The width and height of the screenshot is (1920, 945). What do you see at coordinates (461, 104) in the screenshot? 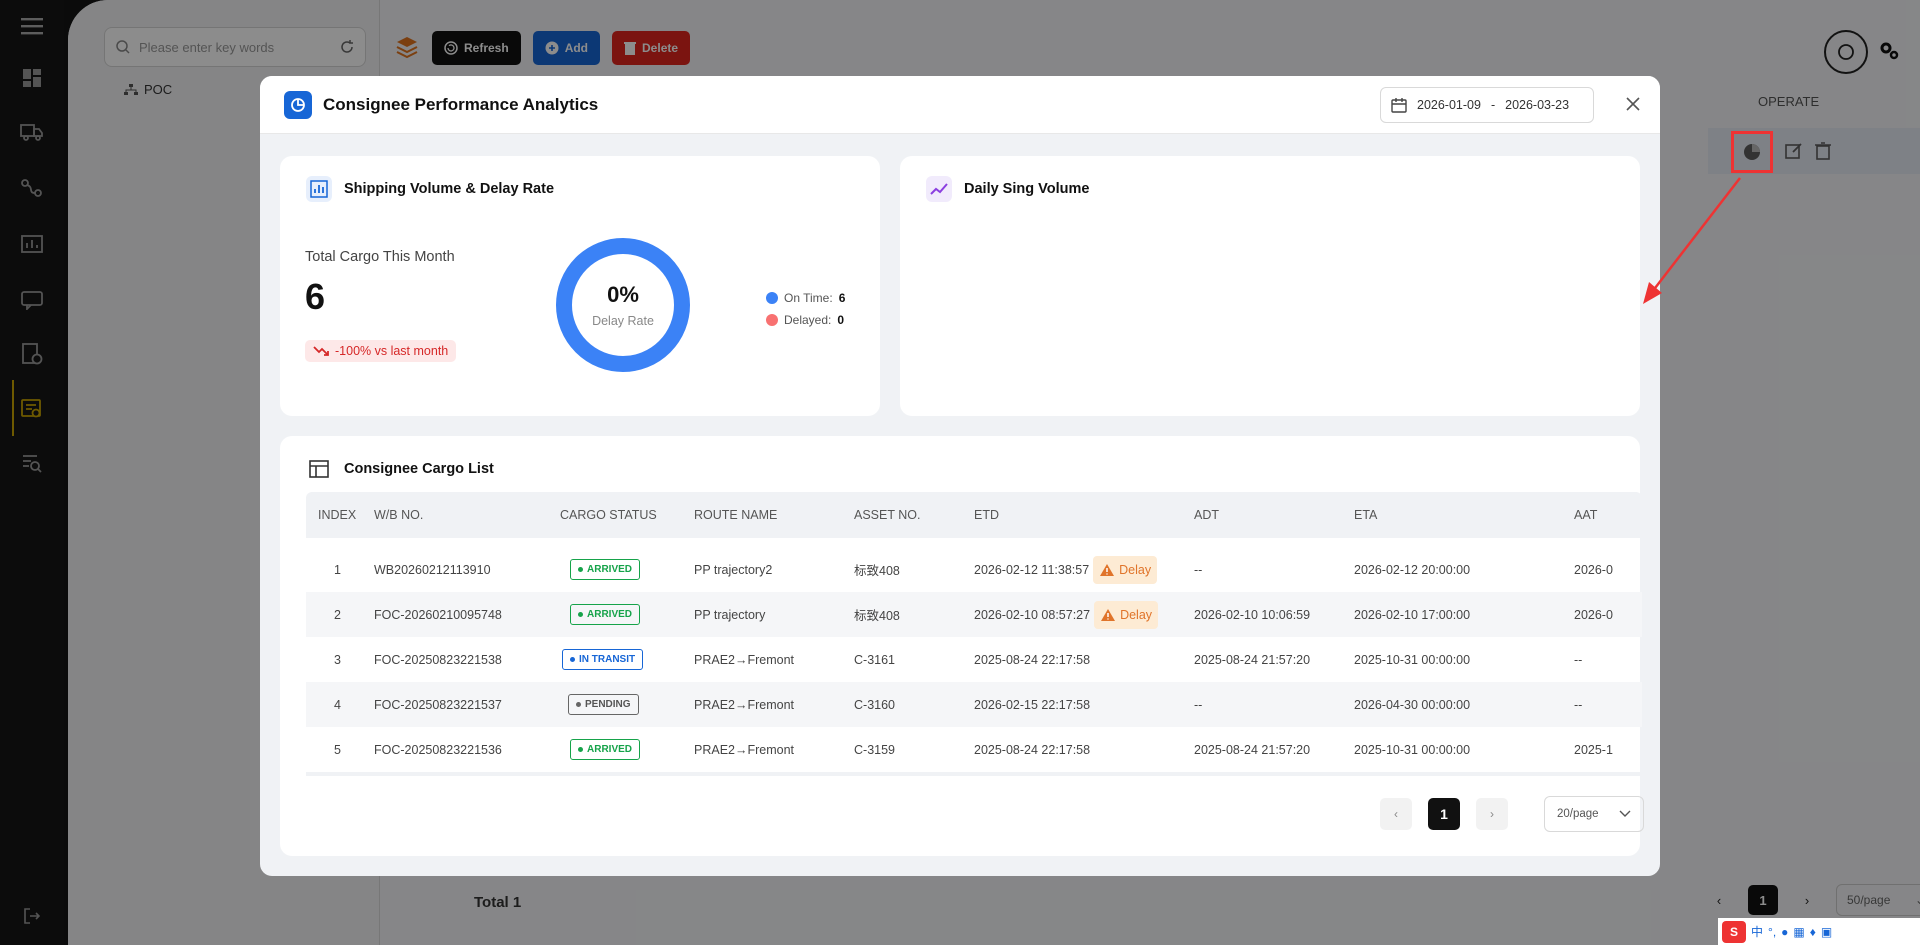
I see `modal-title: Consignee Performance Analytics` at bounding box center [461, 104].